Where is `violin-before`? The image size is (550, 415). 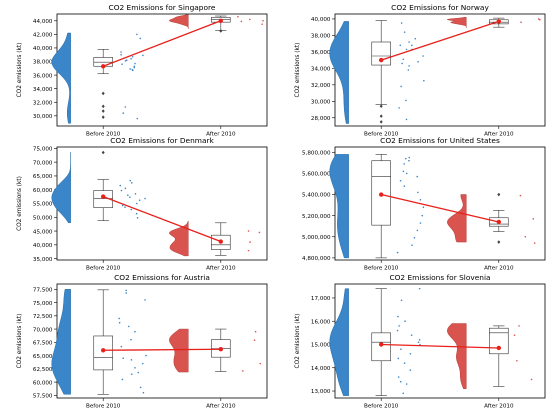
violin-before is located at coordinates (61, 78).